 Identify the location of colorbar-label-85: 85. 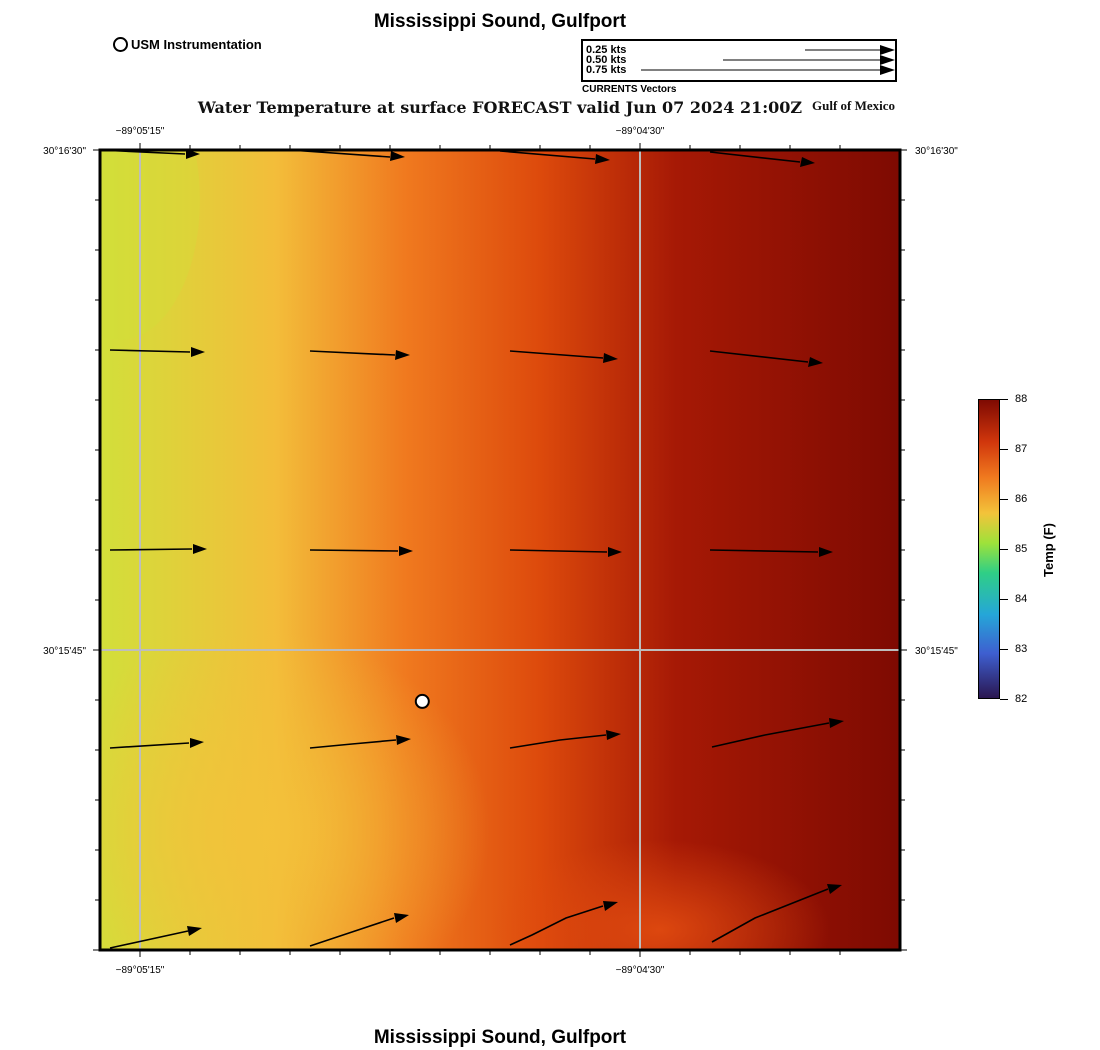
(1021, 549).